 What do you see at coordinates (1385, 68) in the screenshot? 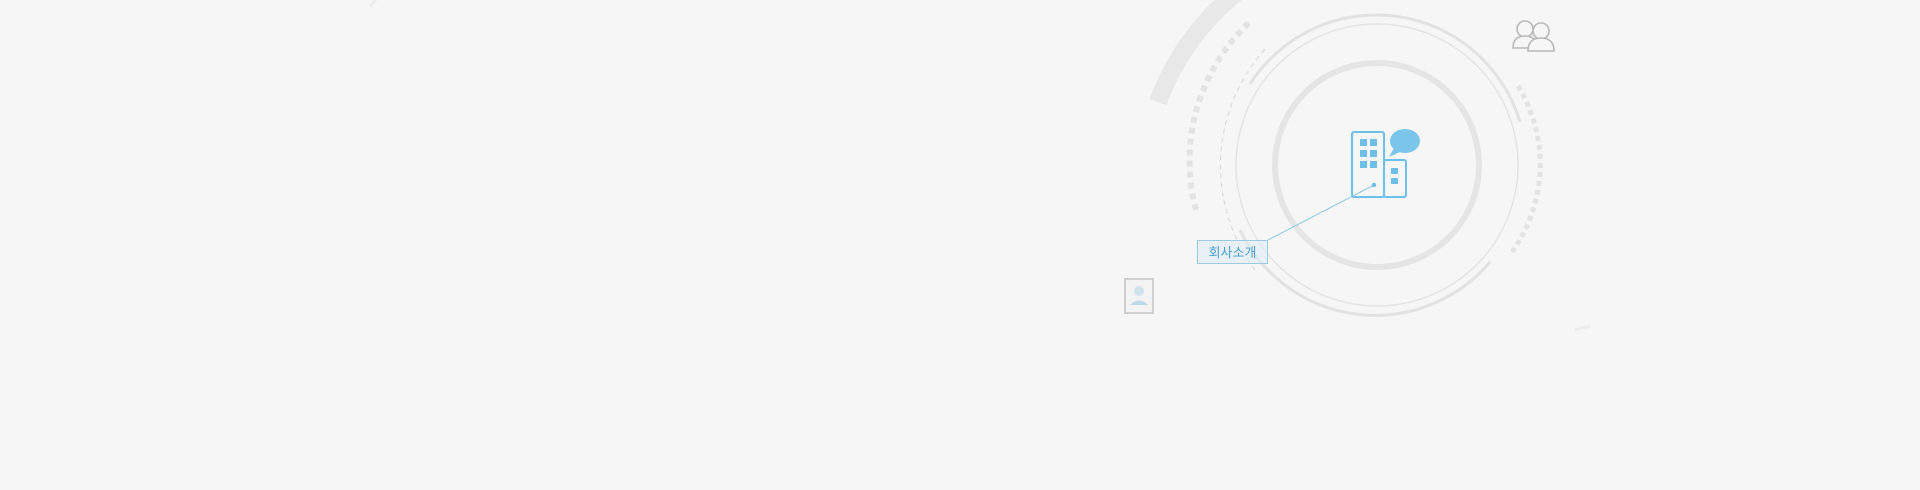
I see `outer-arc-top` at bounding box center [1385, 68].